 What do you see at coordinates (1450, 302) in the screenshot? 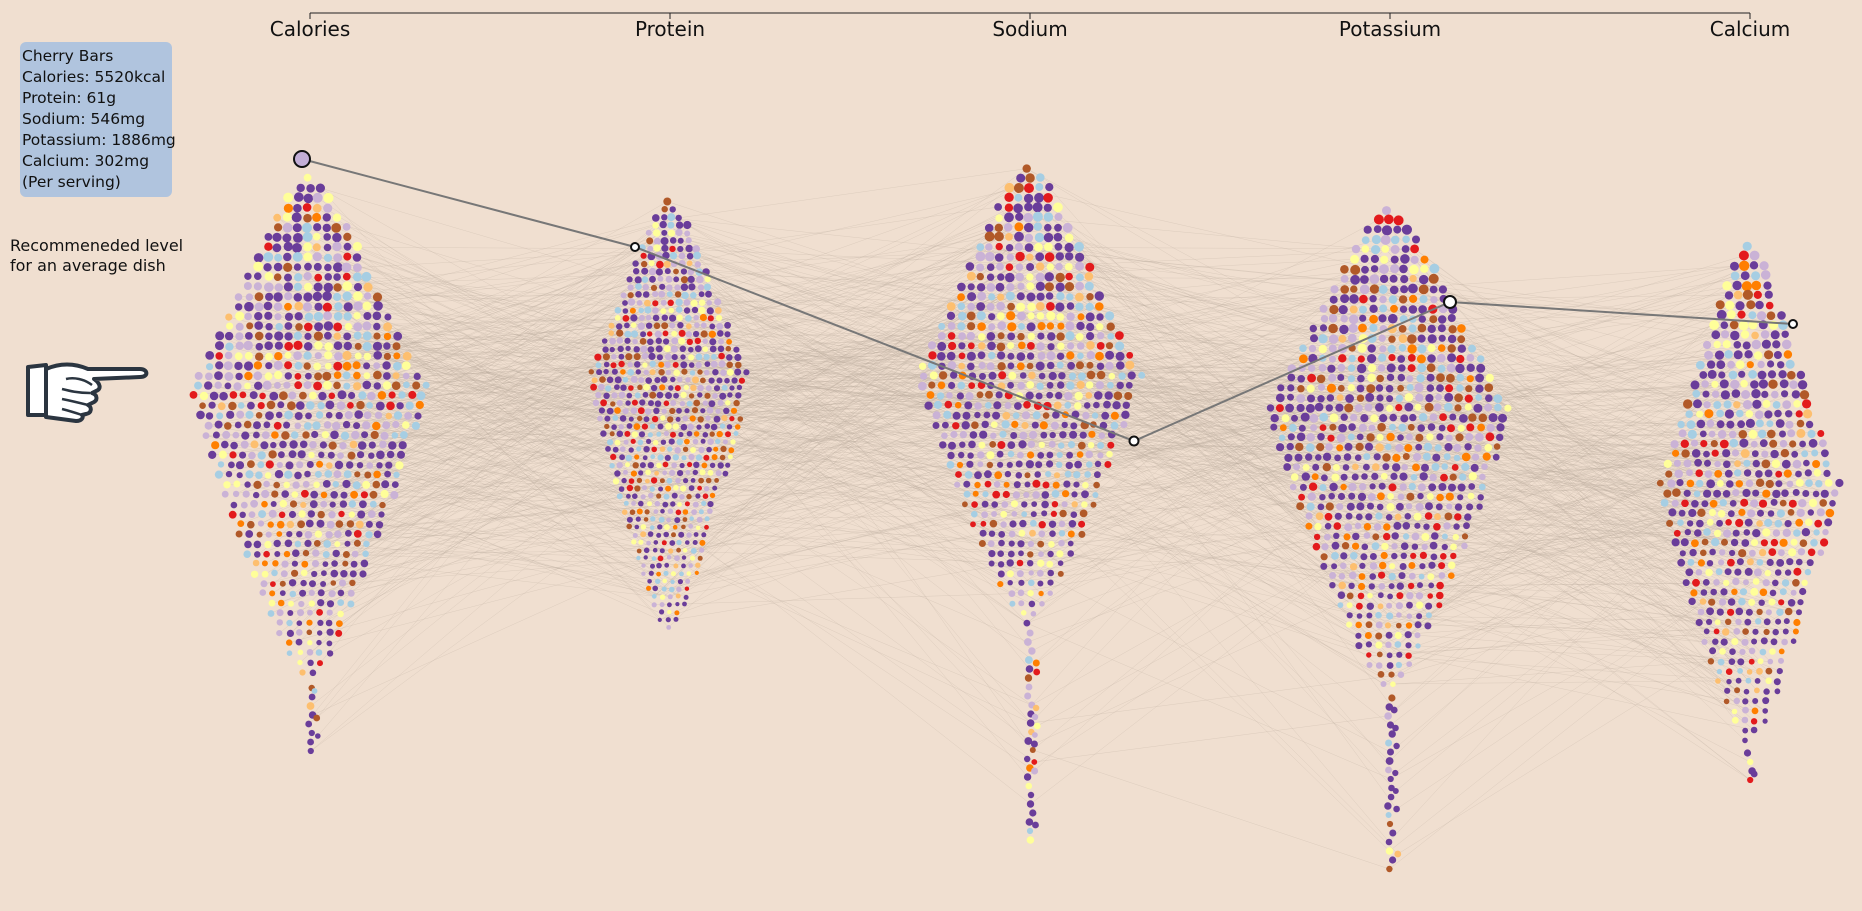
I see `highlight-dot-potassium` at bounding box center [1450, 302].